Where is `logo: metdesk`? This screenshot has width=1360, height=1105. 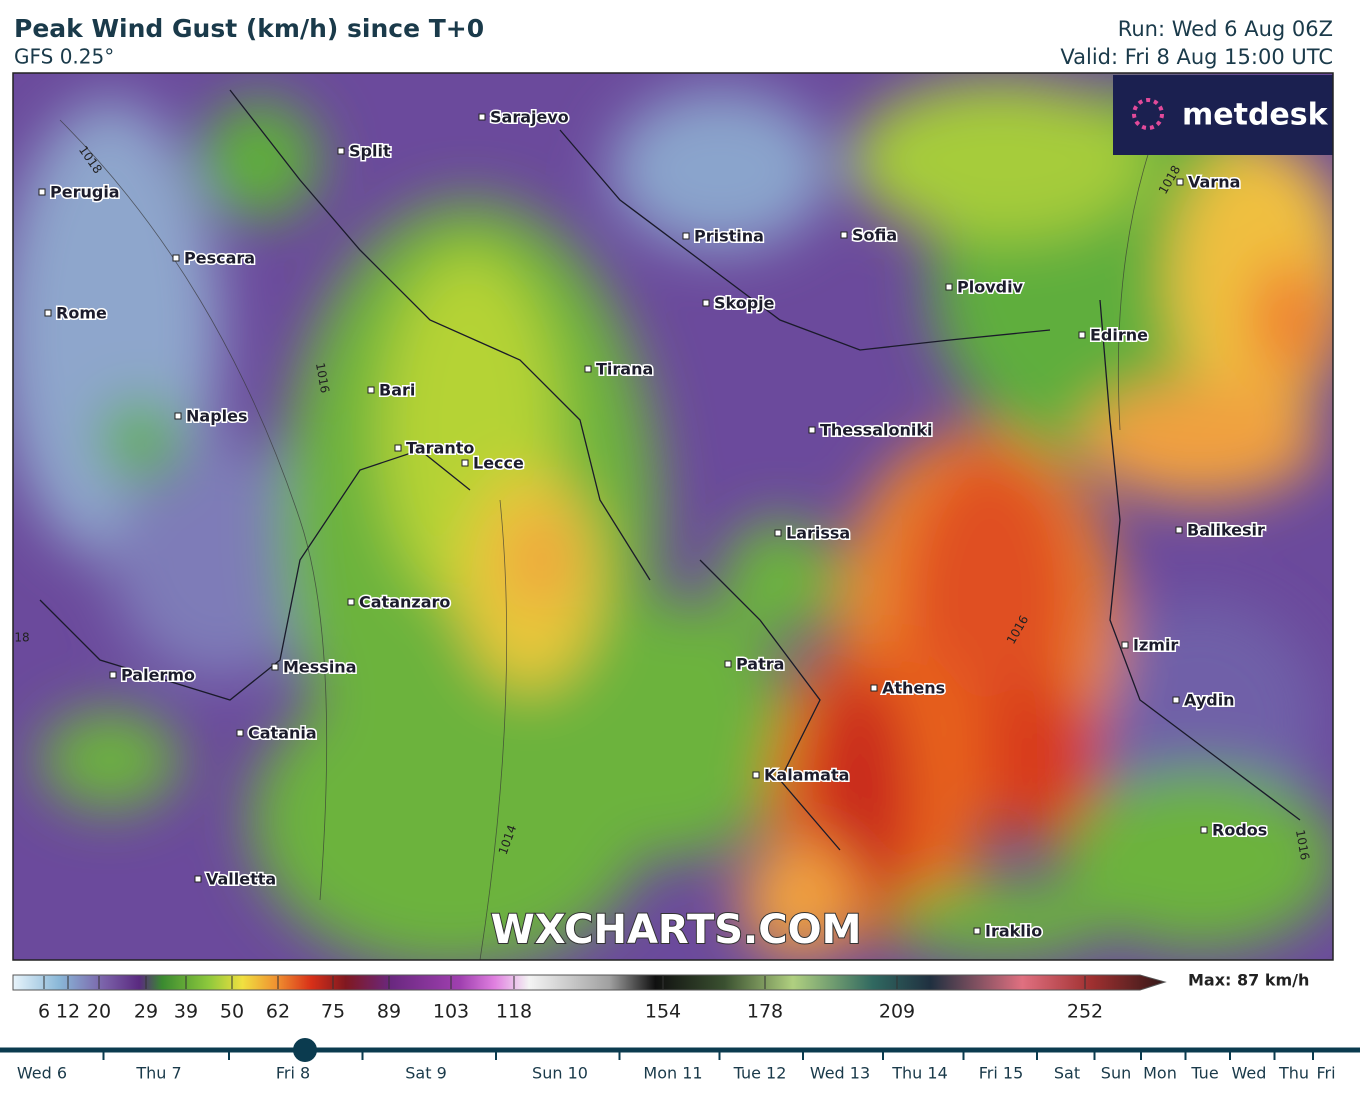
logo: metdesk is located at coordinates (1255, 115).